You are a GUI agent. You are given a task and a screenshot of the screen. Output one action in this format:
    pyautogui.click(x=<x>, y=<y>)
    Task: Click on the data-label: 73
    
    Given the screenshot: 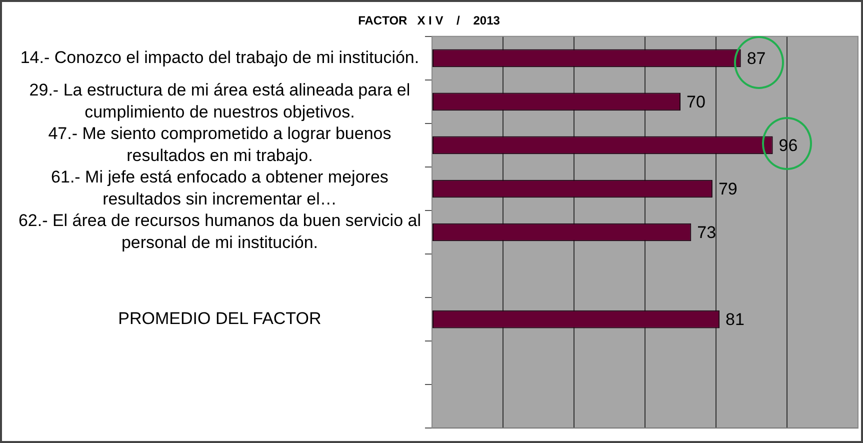 What is the action you would take?
    pyautogui.click(x=706, y=232)
    